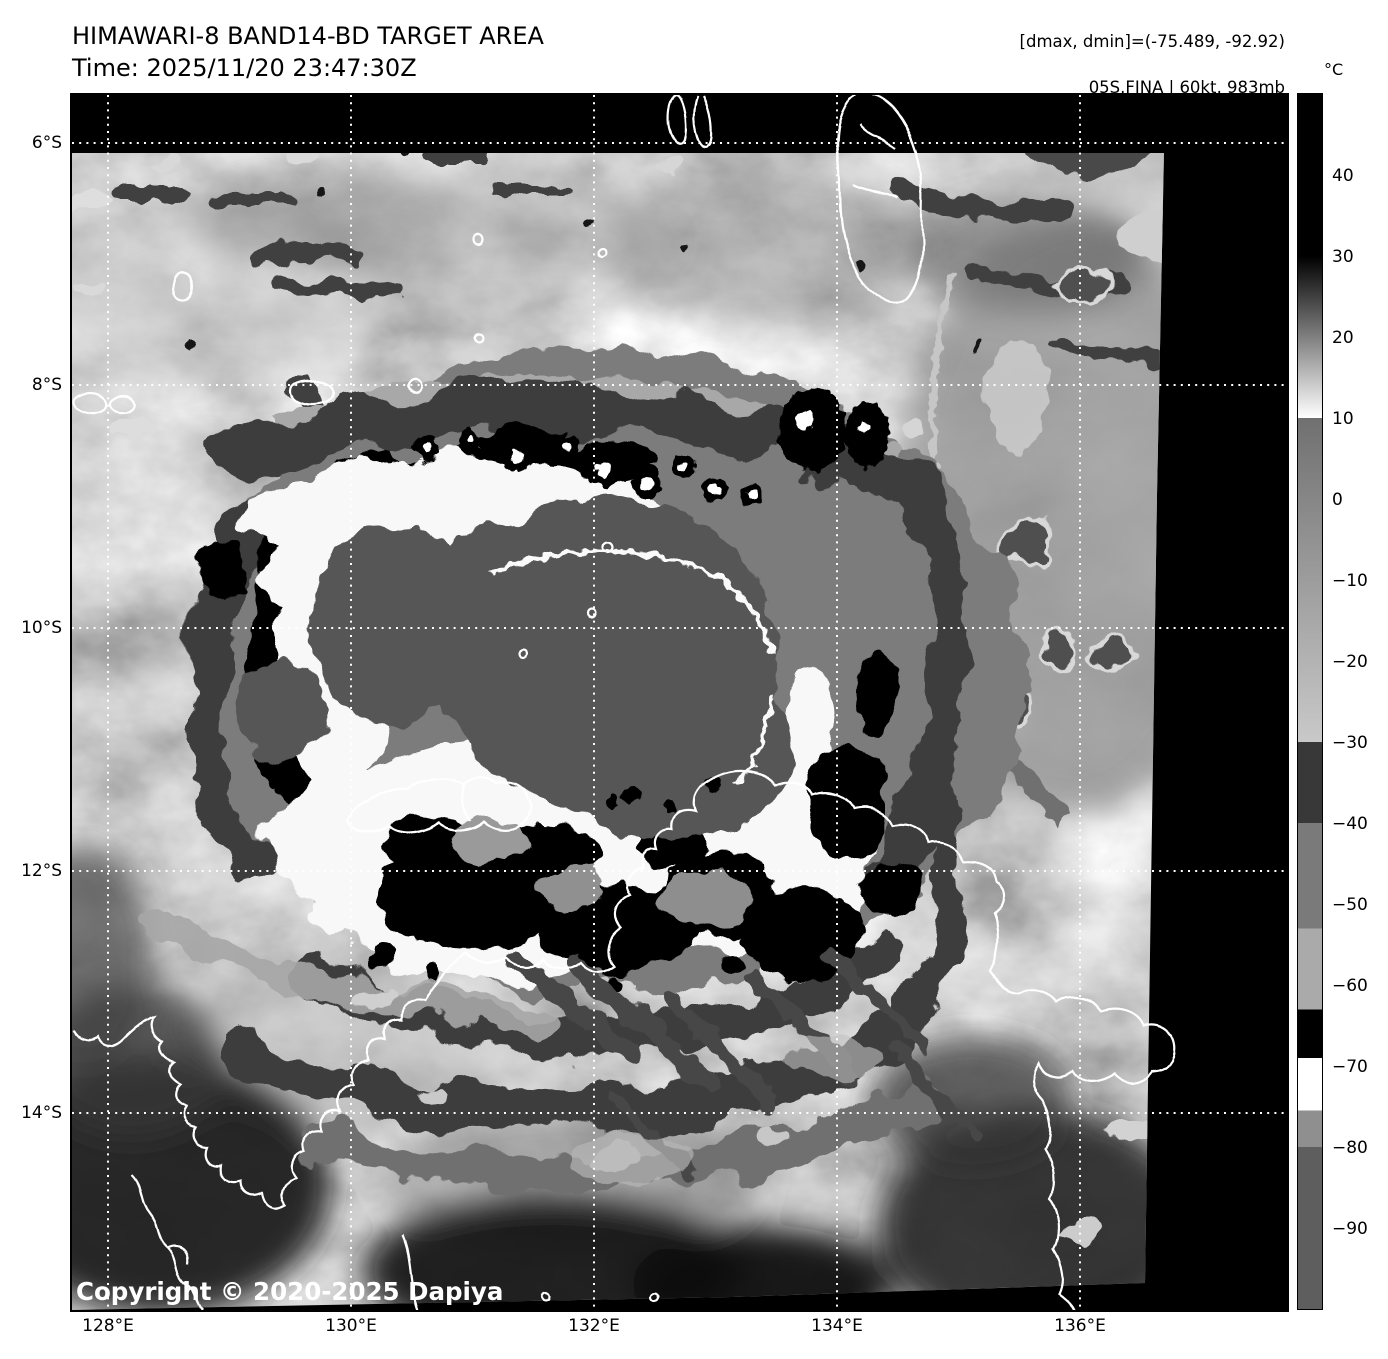 The width and height of the screenshot is (1388, 1359). Describe the element at coordinates (1350, 1148) in the screenshot. I see `cbar-tick-m80: −80` at that location.